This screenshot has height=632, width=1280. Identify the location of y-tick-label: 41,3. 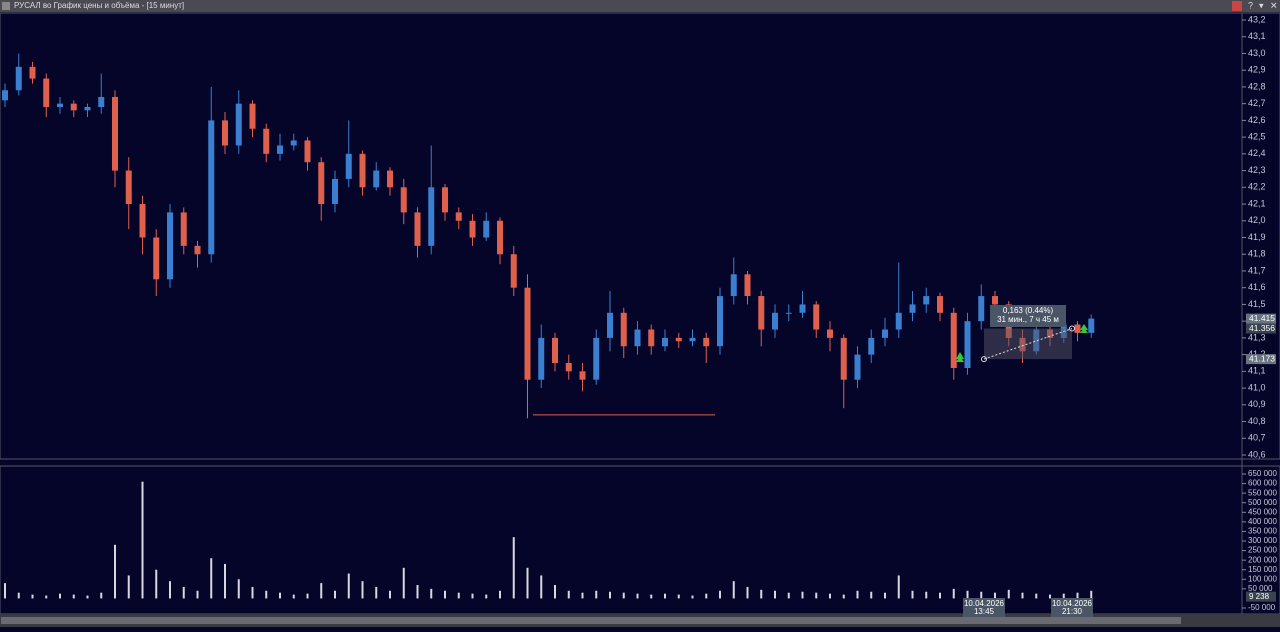
(1257, 337).